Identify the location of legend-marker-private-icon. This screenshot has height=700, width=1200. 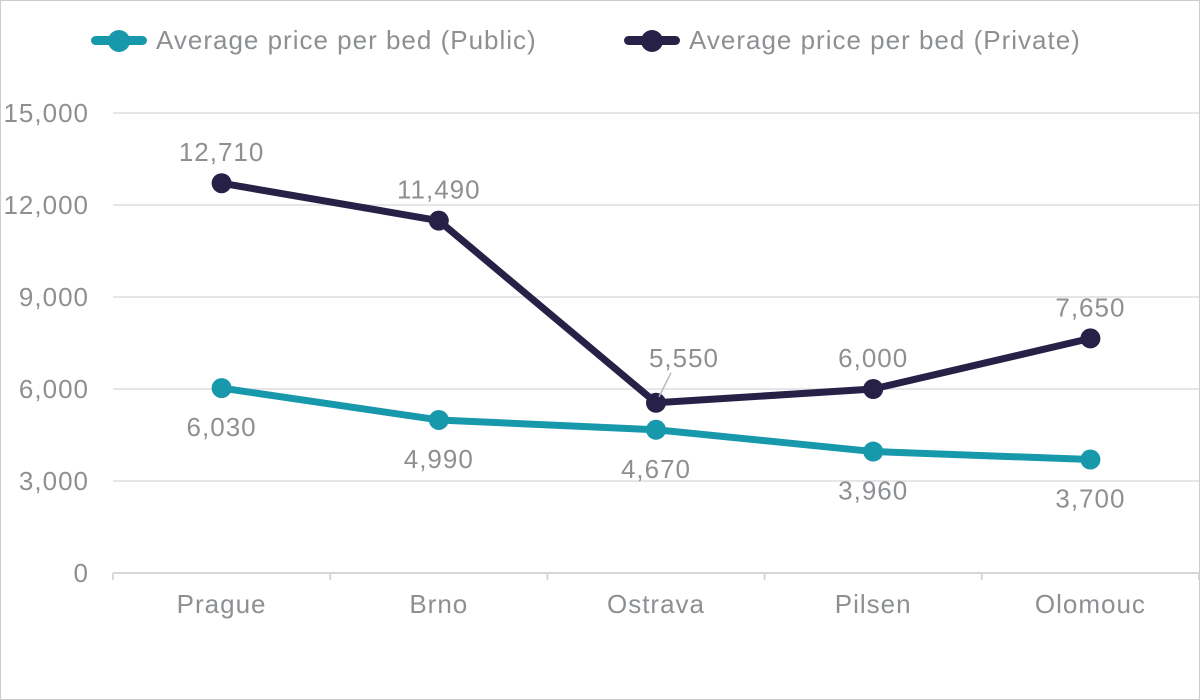
(652, 40).